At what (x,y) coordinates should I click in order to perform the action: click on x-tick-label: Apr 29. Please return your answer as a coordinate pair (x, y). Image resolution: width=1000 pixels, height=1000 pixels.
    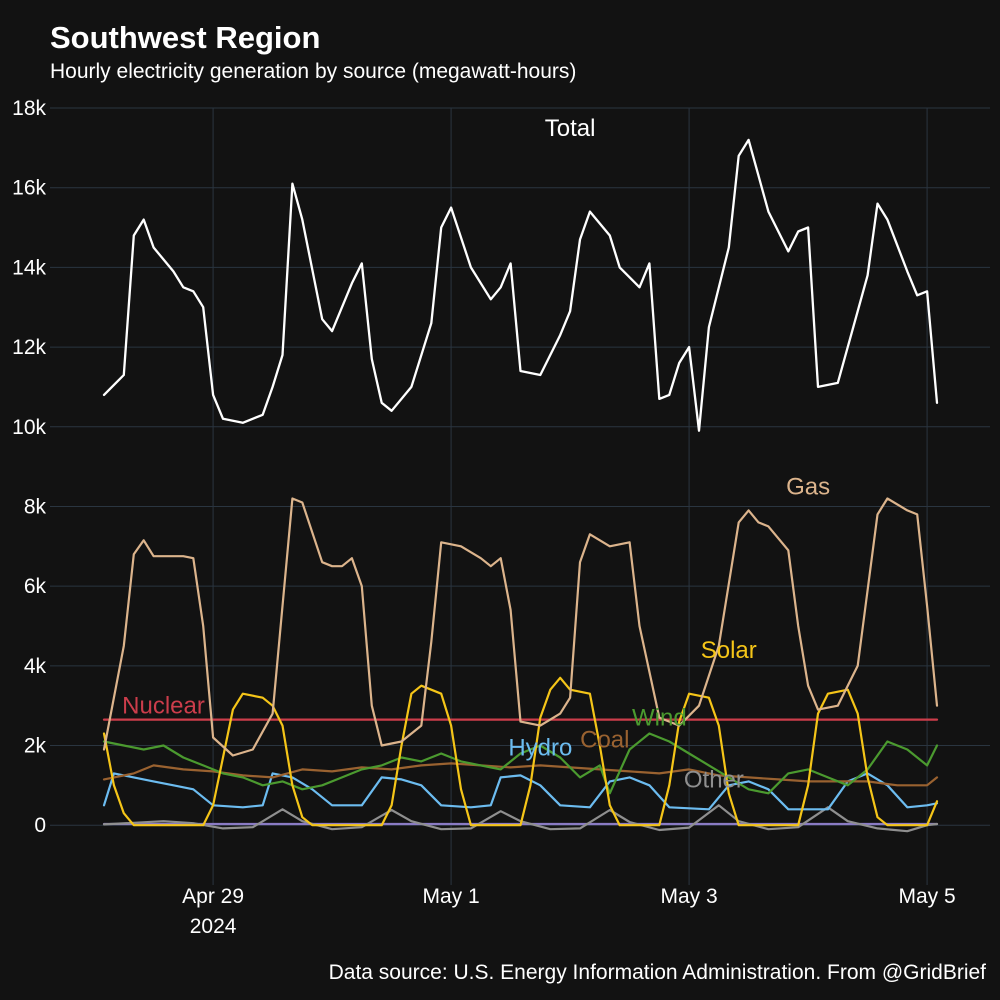
    Looking at the image, I should click on (213, 896).